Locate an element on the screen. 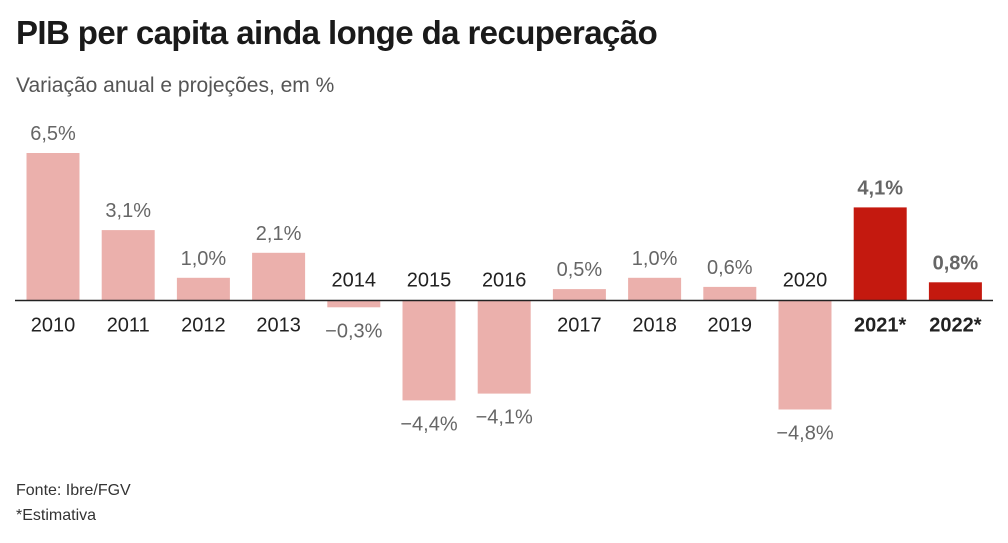 The image size is (1008, 543). value-label: 0,6% is located at coordinates (730, 268).